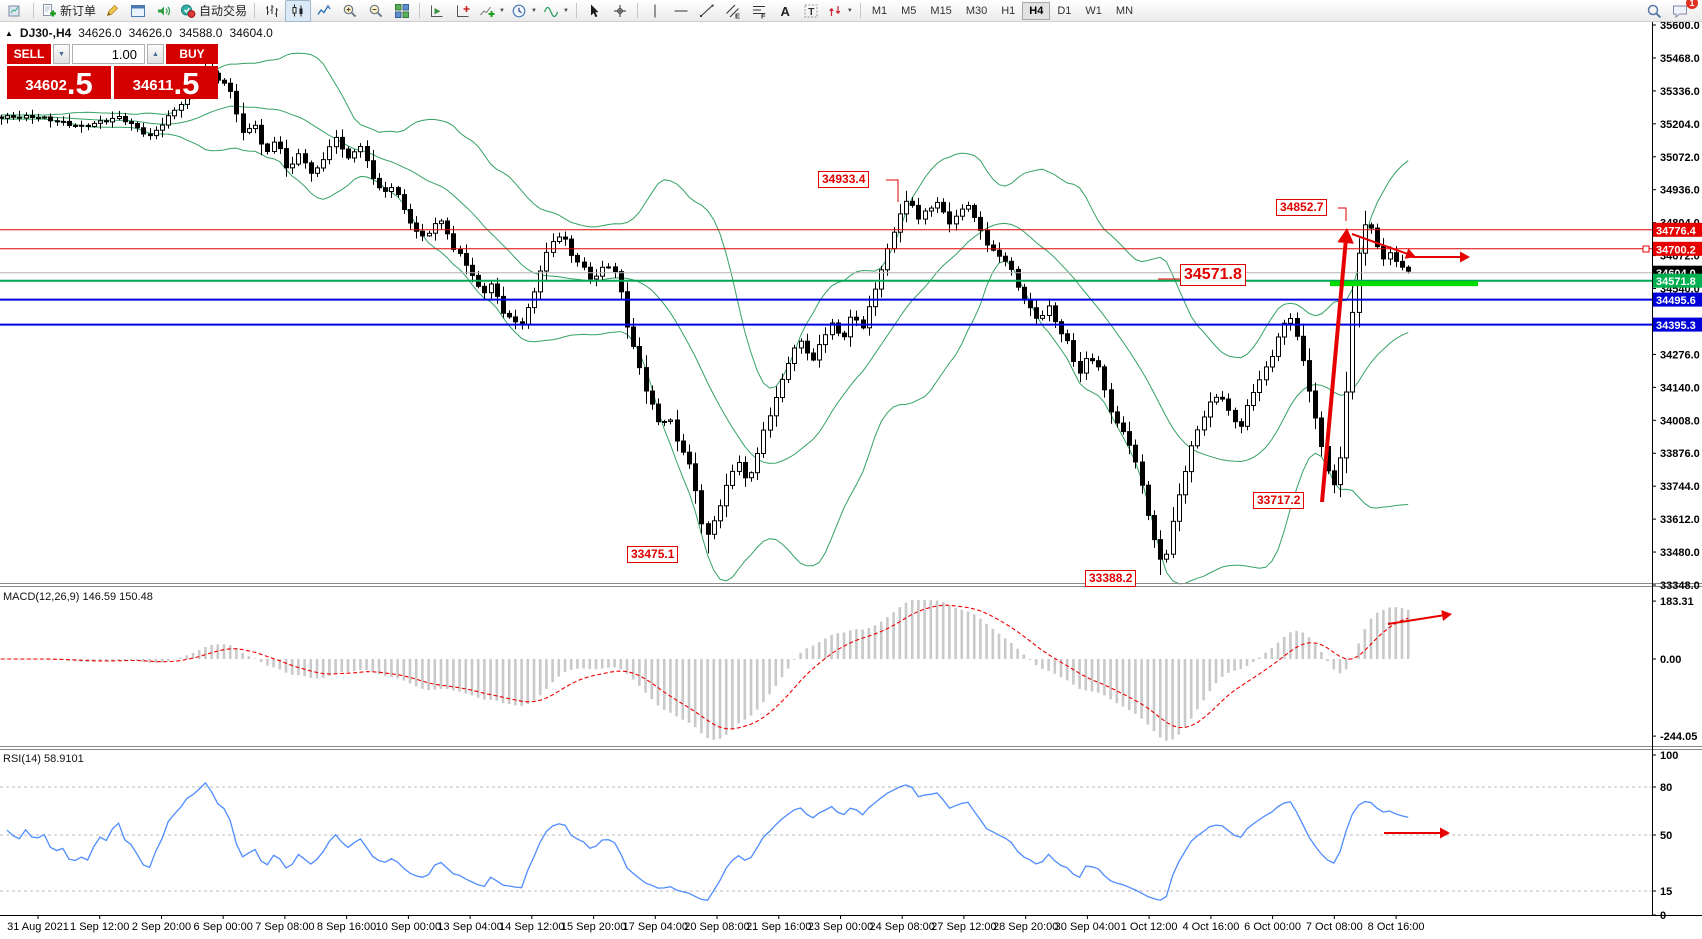 Image resolution: width=1702 pixels, height=939 pixels. What do you see at coordinates (1396, 927) in the screenshot?
I see `svg-text: 8 Oct 16:00` at bounding box center [1396, 927].